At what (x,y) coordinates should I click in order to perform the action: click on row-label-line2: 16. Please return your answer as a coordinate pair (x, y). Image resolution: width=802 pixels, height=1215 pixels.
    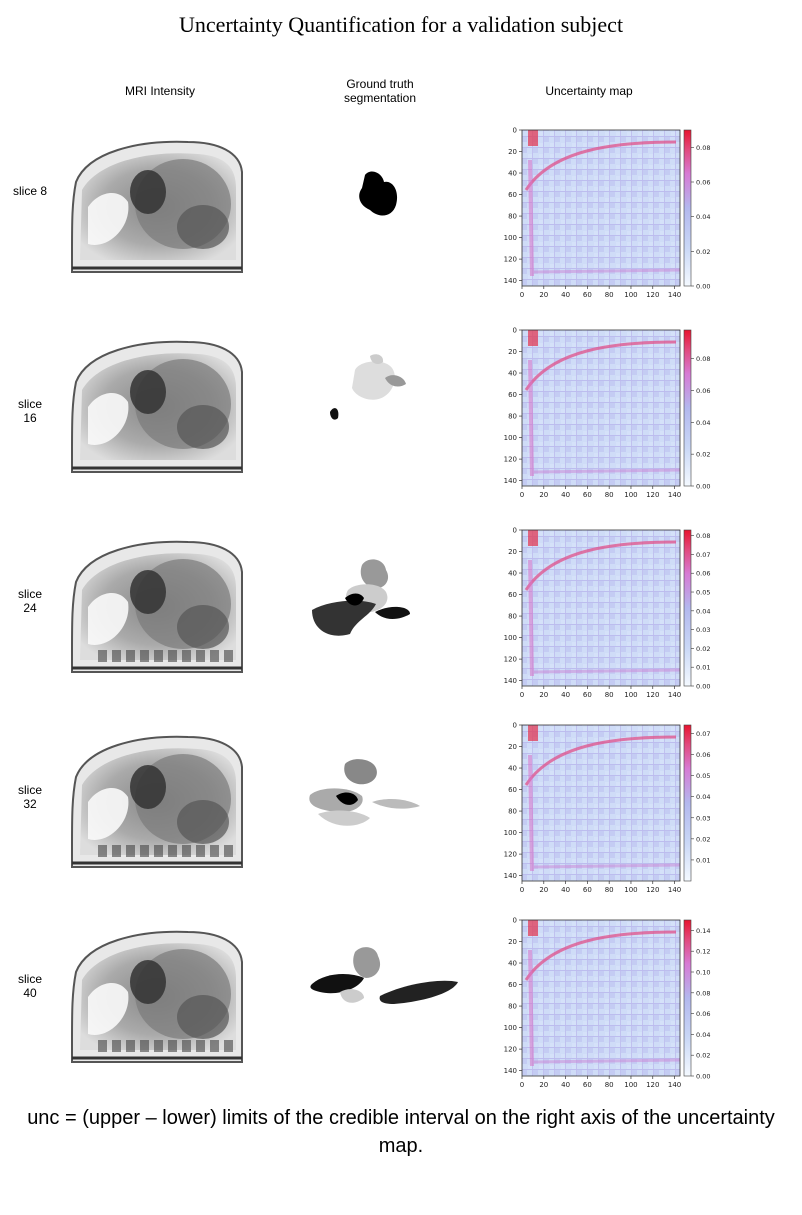
    Looking at the image, I should click on (30, 418).